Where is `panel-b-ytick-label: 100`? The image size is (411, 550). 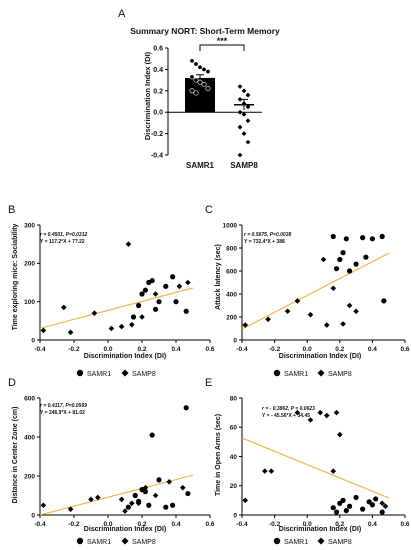
panel-b-ytick-label: 100 is located at coordinates (29, 302).